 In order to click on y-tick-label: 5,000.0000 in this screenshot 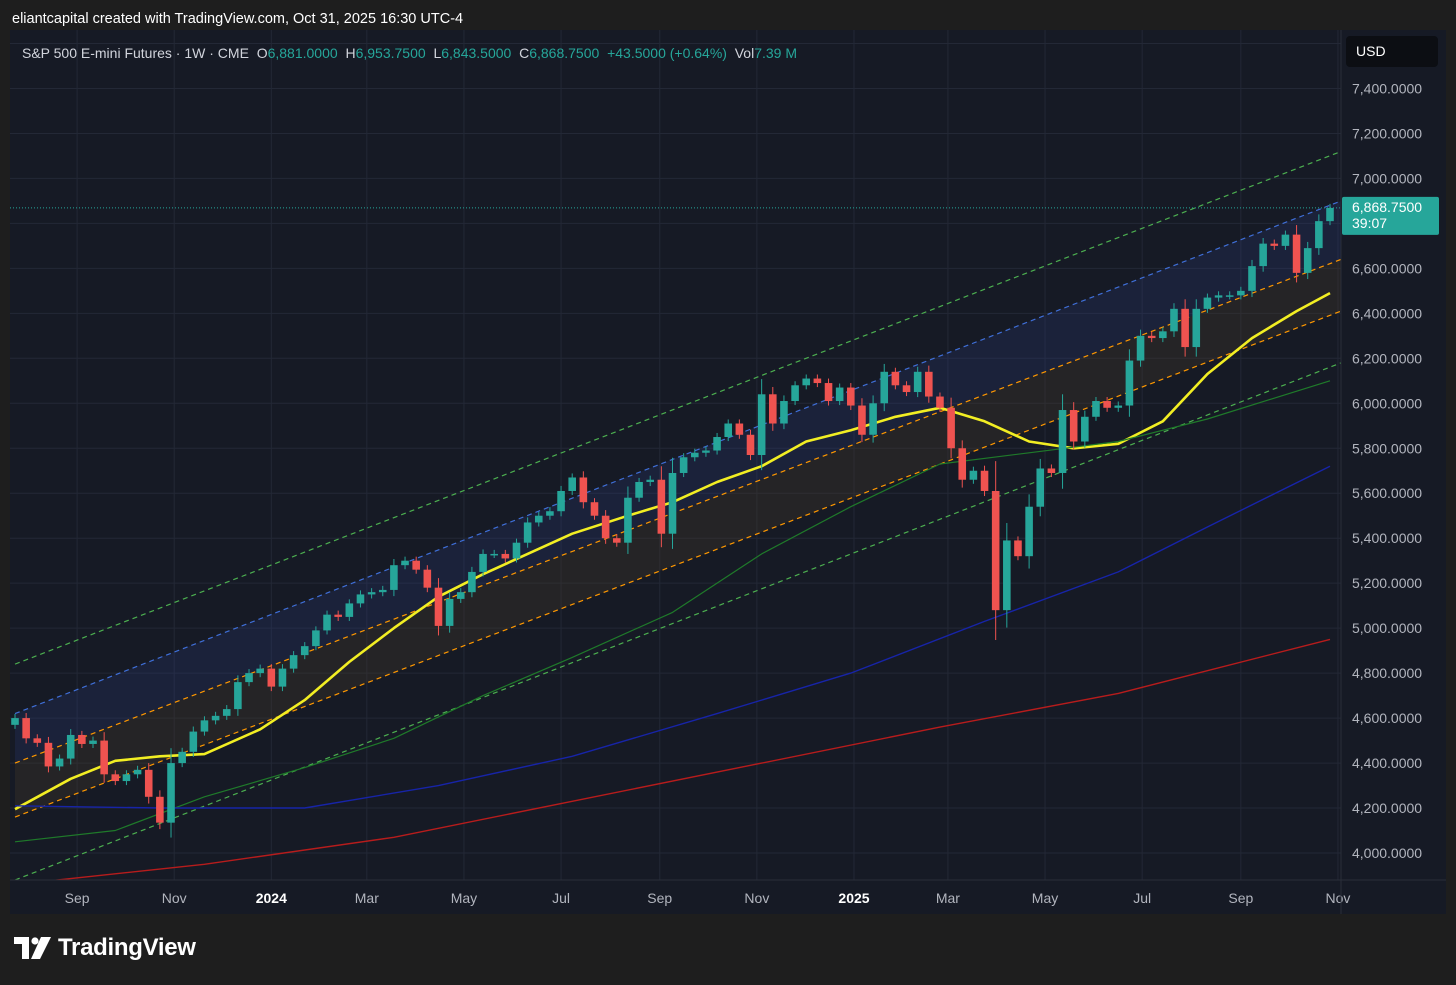, I will do `click(1387, 628)`.